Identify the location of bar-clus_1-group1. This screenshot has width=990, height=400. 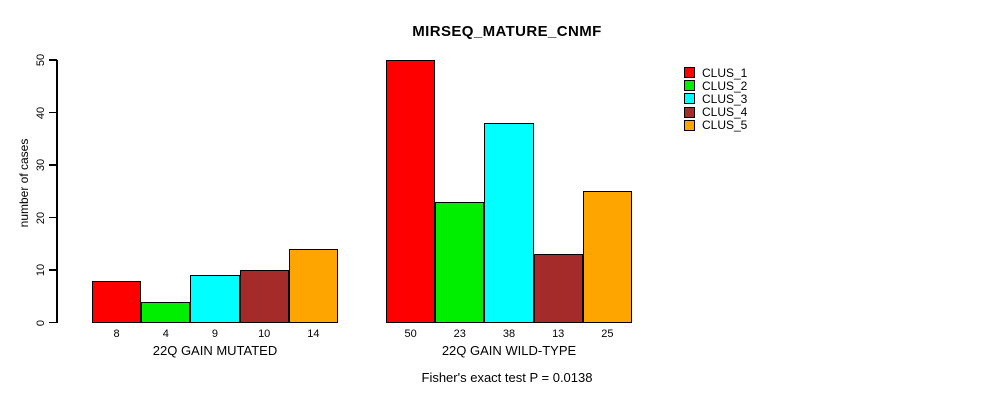
(117, 301).